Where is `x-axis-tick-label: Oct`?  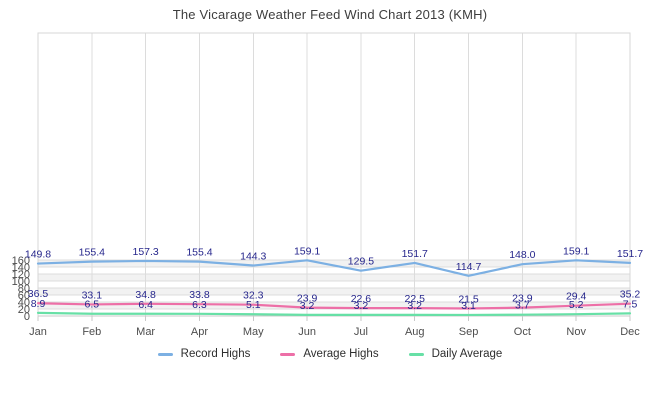 x-axis-tick-label: Oct is located at coordinates (522, 332).